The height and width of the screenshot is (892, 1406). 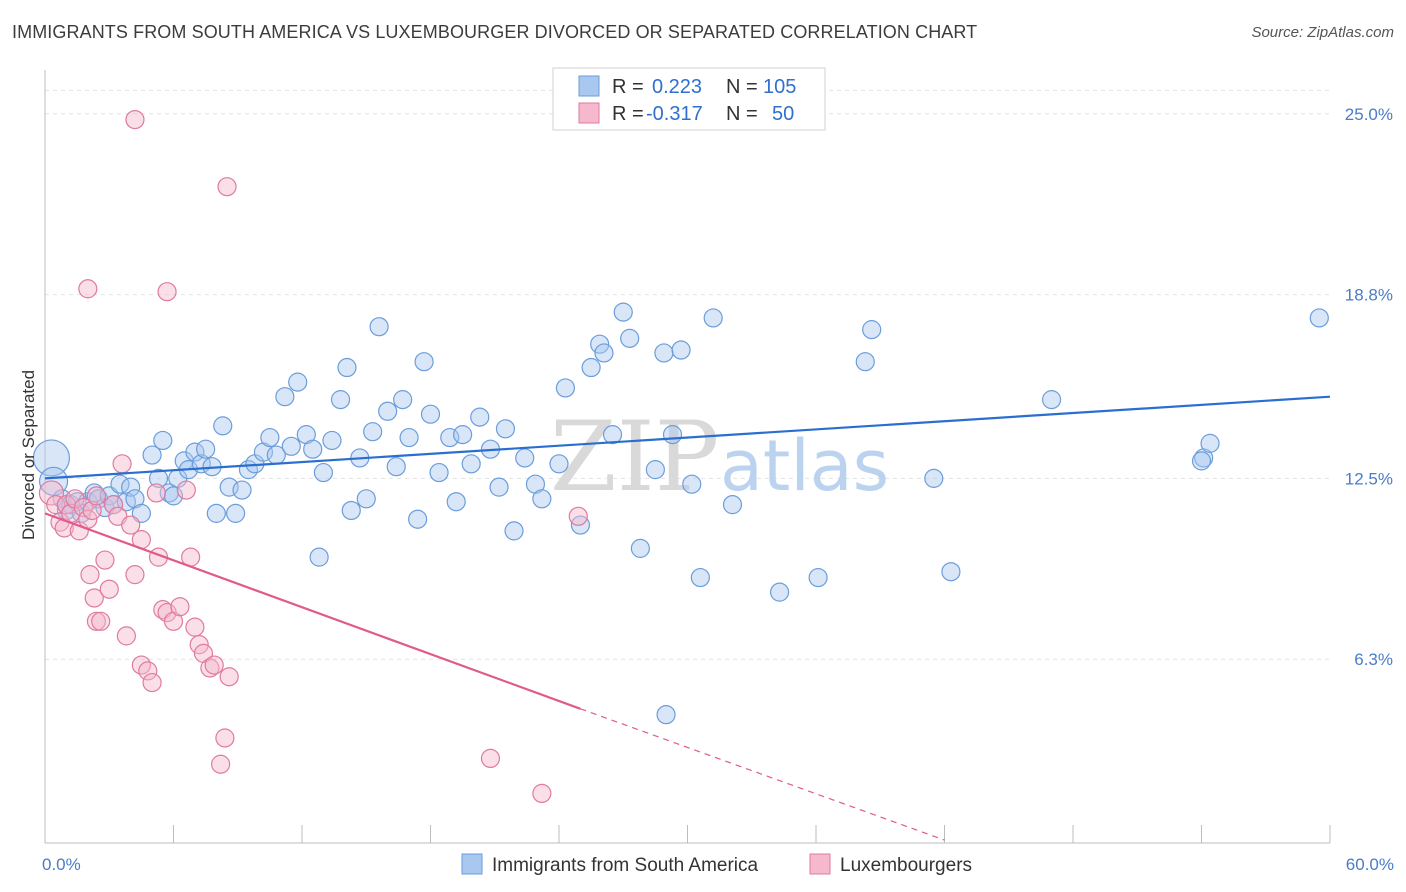 What do you see at coordinates (1369, 478) in the screenshot?
I see `y-tick-label-1: 12.5%` at bounding box center [1369, 478].